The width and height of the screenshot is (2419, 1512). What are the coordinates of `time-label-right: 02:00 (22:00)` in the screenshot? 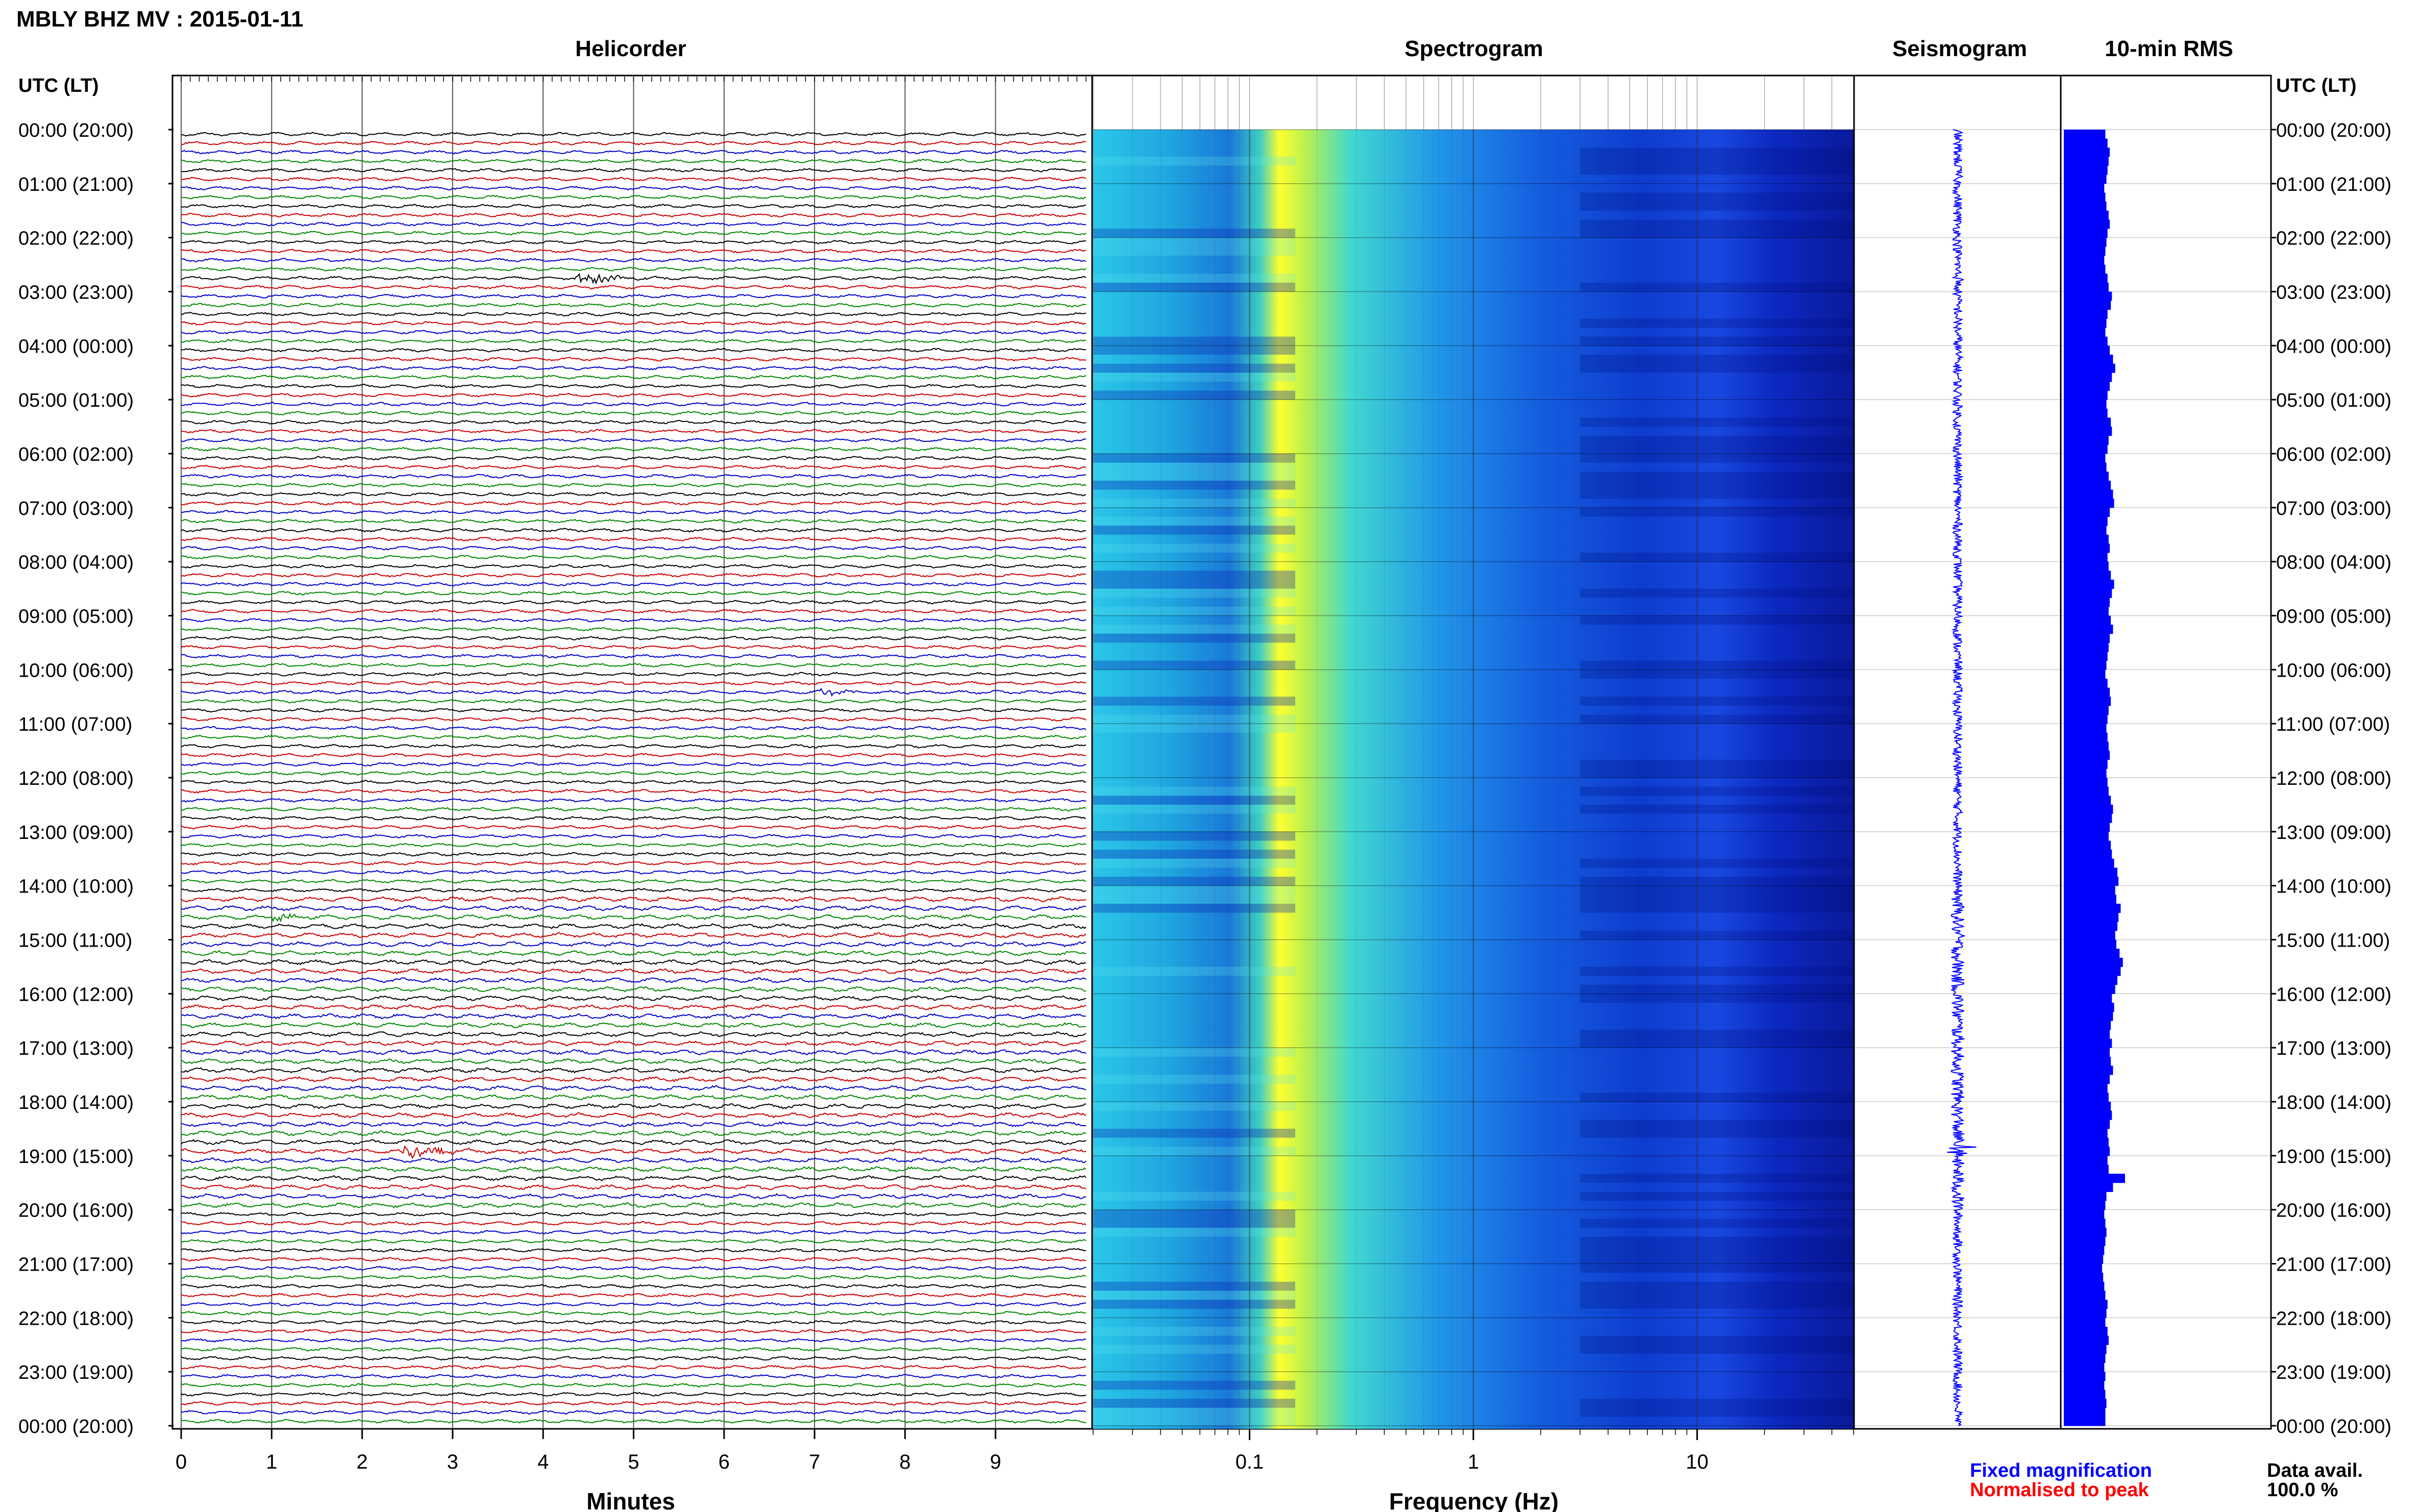 It's located at (2333, 239).